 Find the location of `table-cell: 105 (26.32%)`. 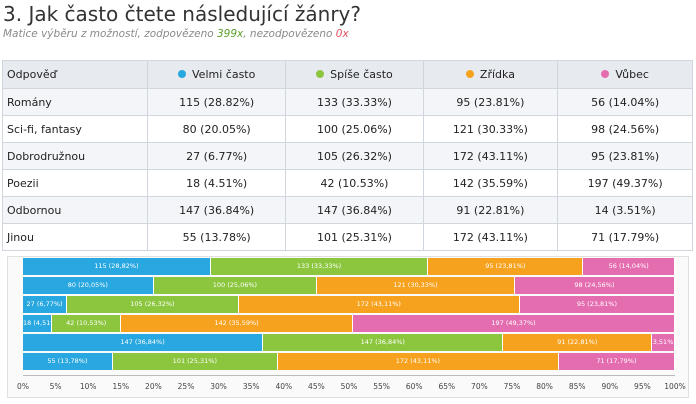

table-cell: 105 (26.32%) is located at coordinates (354, 156).